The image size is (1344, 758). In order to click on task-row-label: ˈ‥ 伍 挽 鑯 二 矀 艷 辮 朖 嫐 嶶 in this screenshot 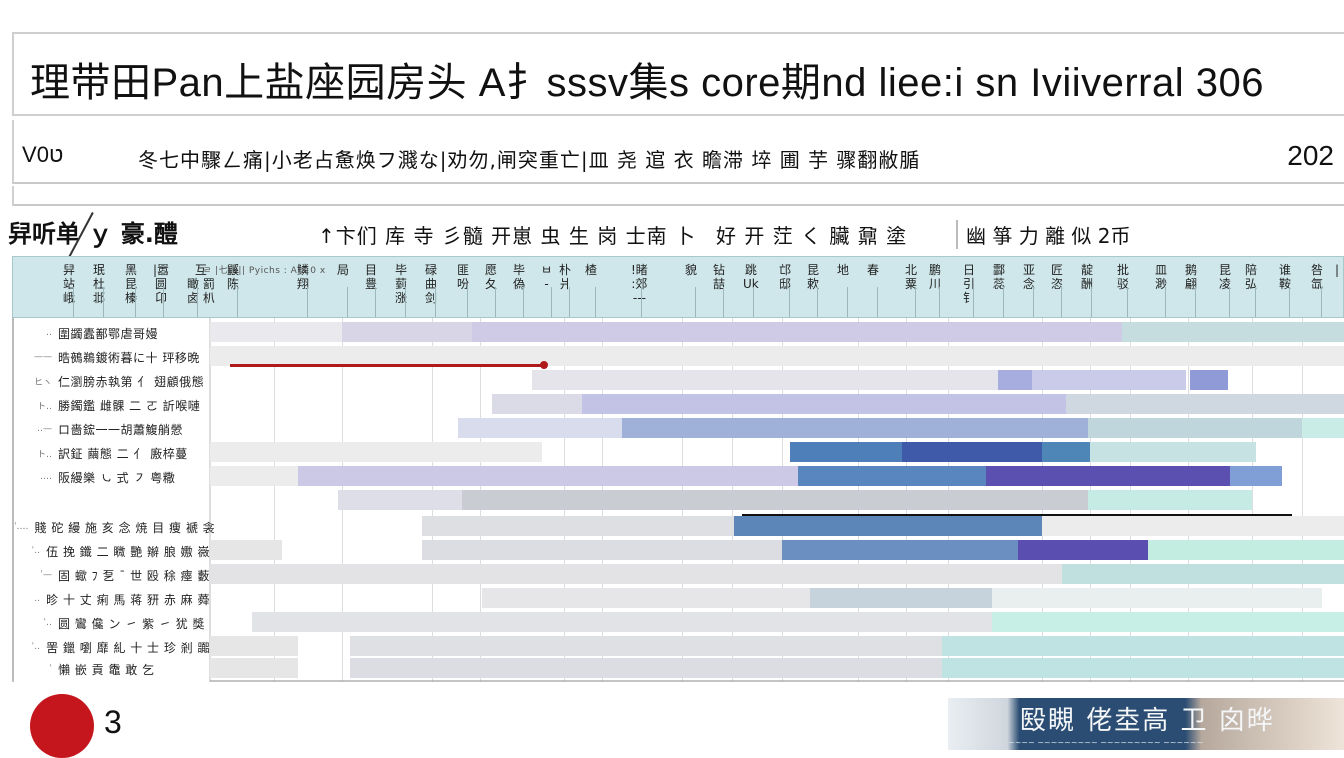, I will do `click(112, 551)`.